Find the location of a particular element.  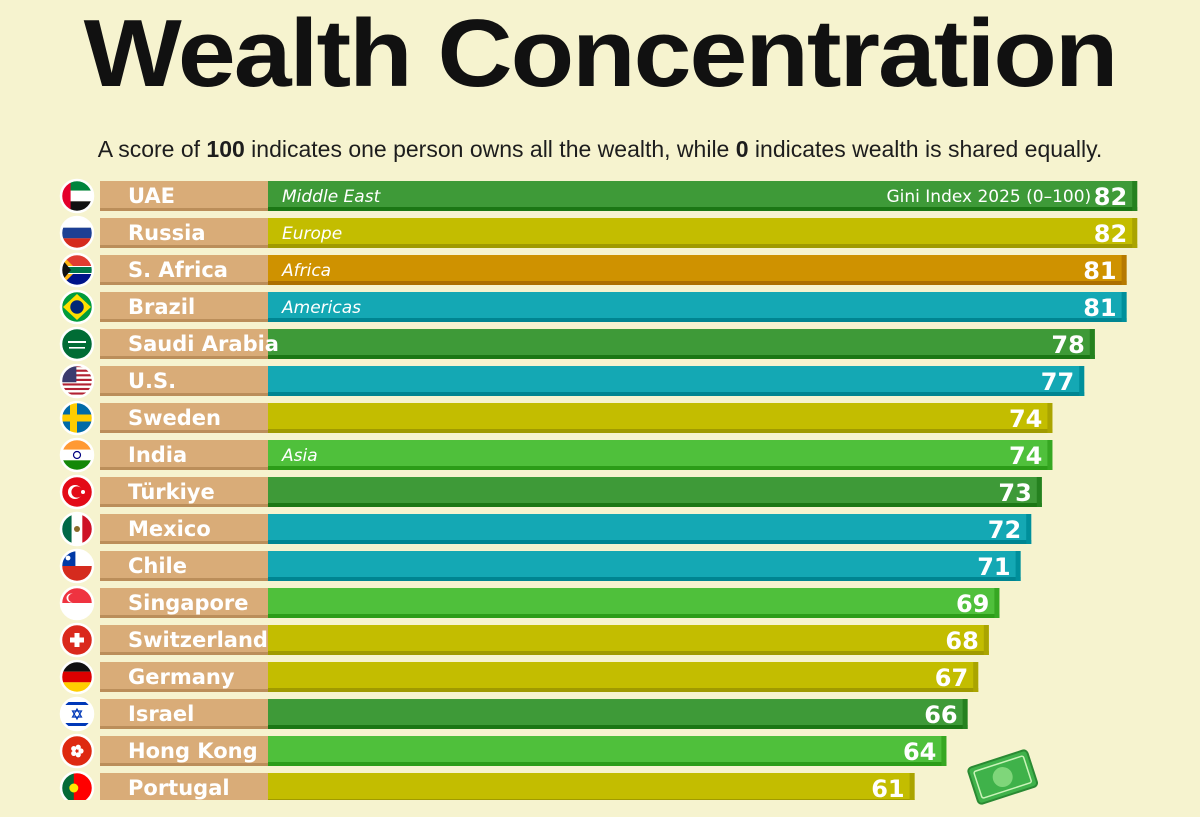

uae-flag-icon is located at coordinates (77, 196).